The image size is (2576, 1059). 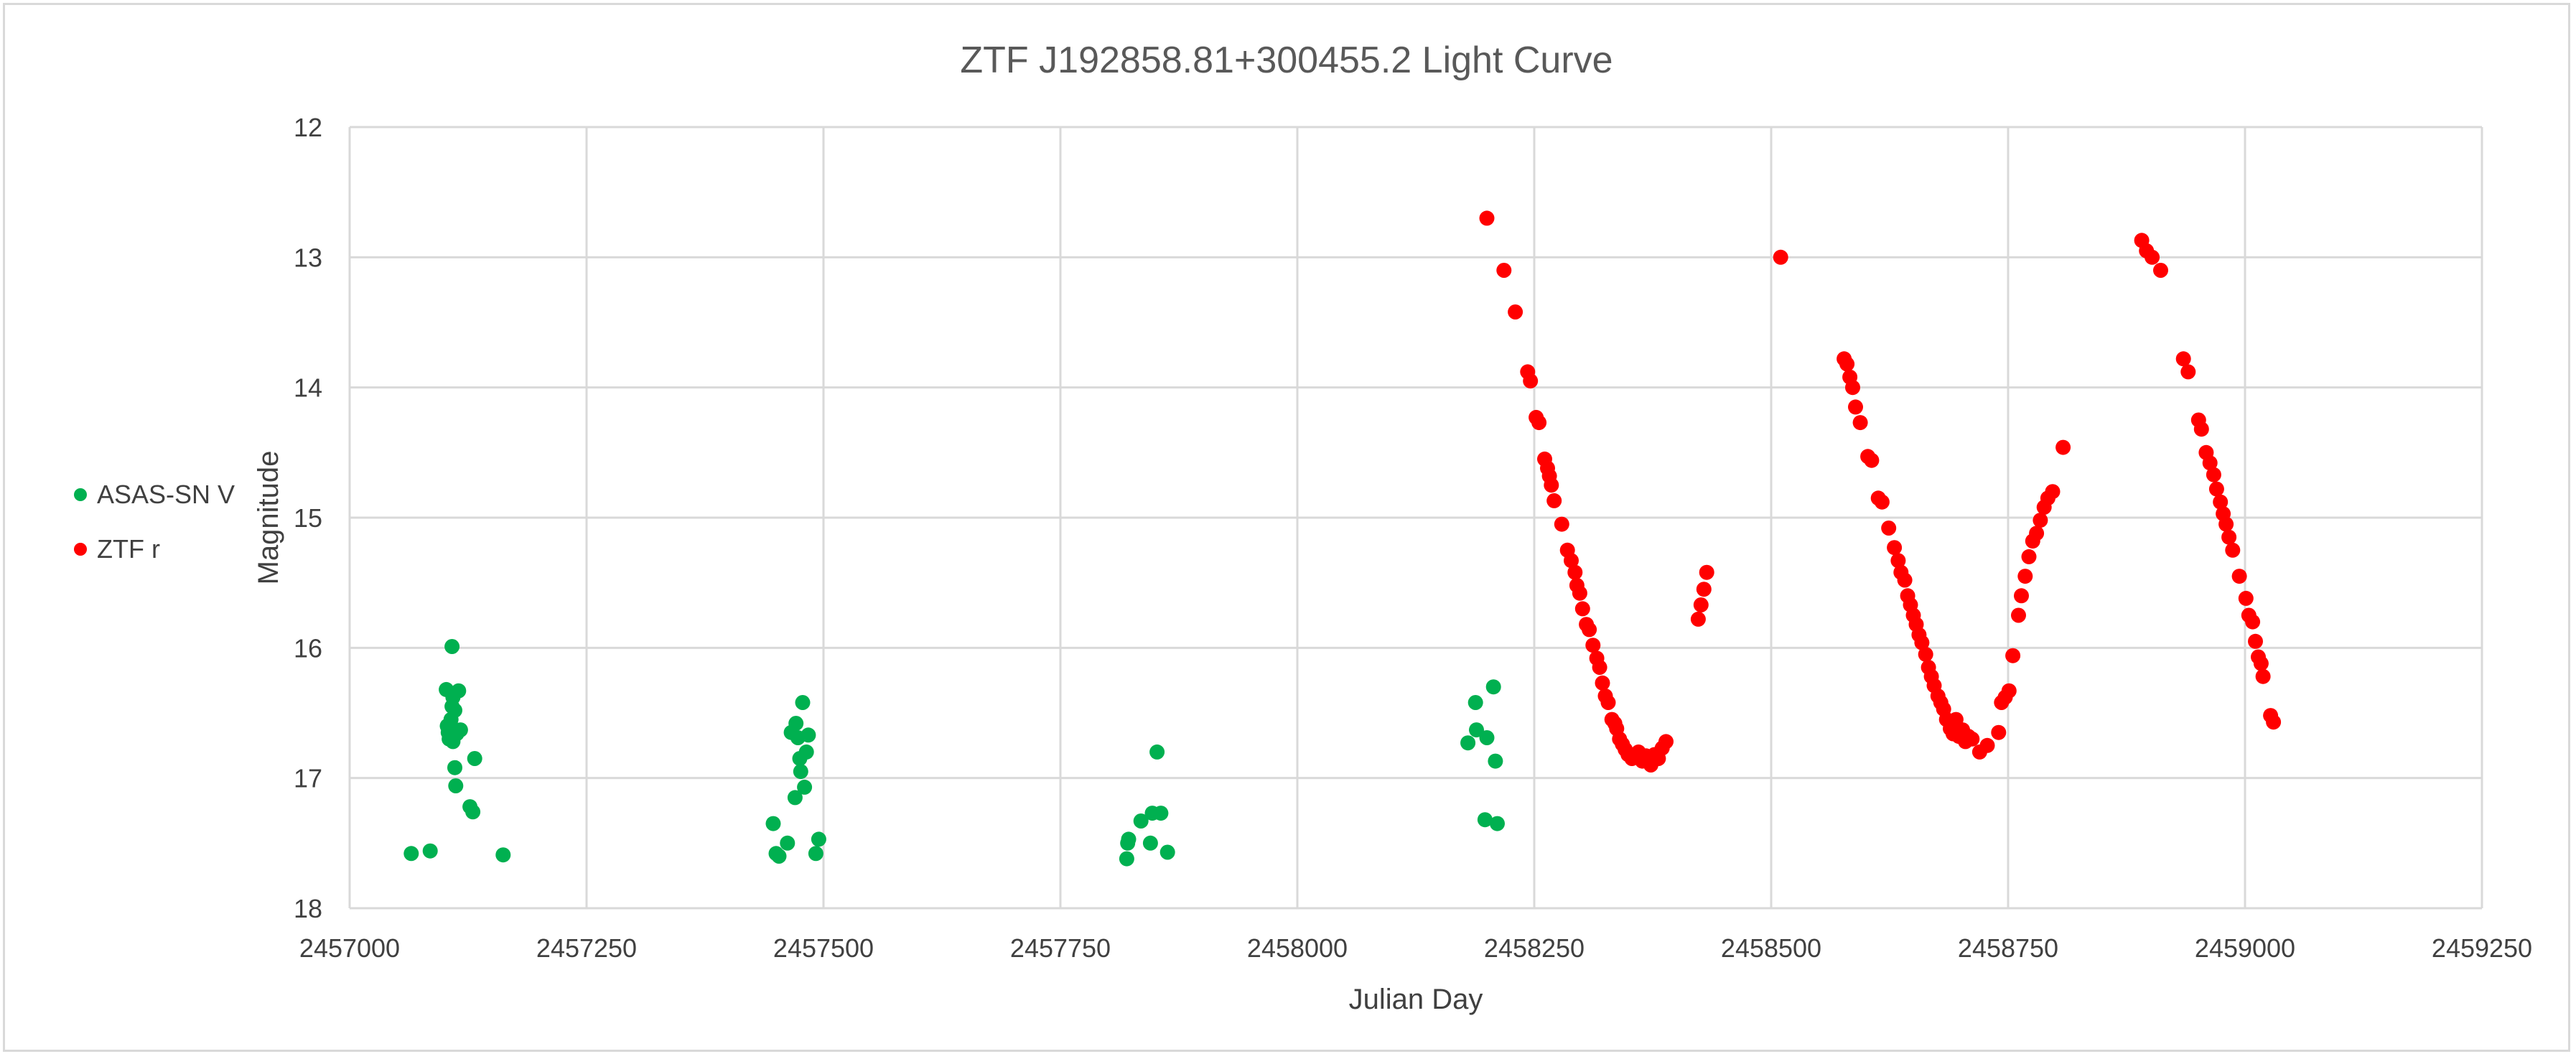 I want to click on x-tick-label: 2459250, so click(x=2482, y=948).